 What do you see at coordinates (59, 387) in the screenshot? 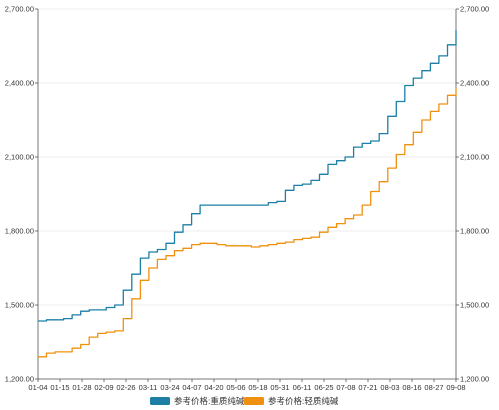
I see `x-tick-label: 01-15` at bounding box center [59, 387].